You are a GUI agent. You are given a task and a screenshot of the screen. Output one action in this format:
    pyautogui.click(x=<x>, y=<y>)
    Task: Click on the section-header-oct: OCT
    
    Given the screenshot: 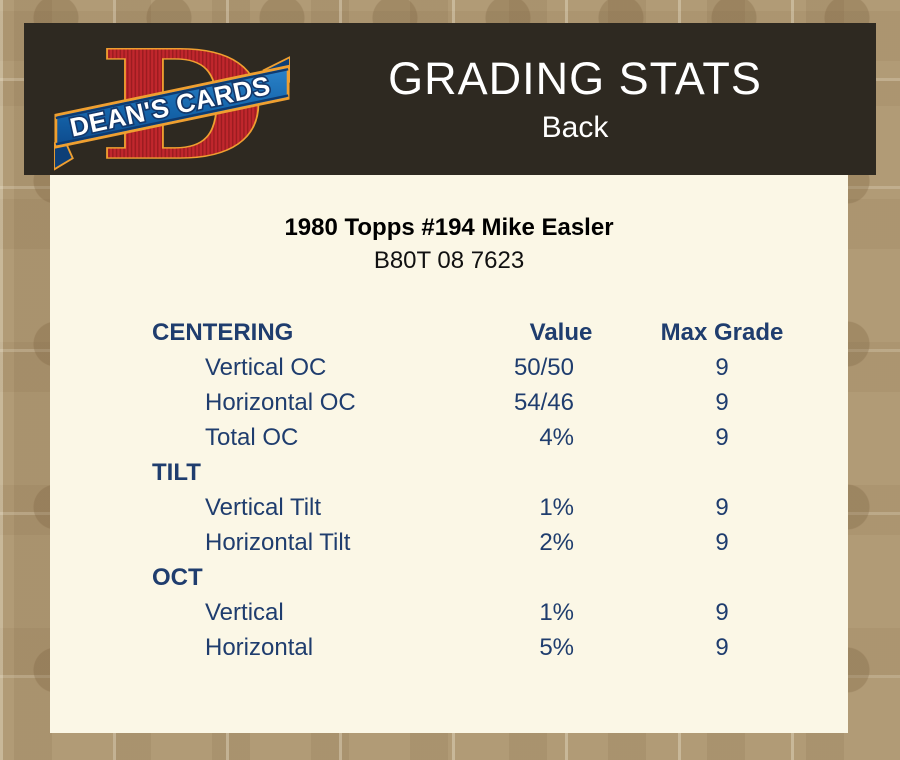 What is the action you would take?
    pyautogui.click(x=177, y=577)
    